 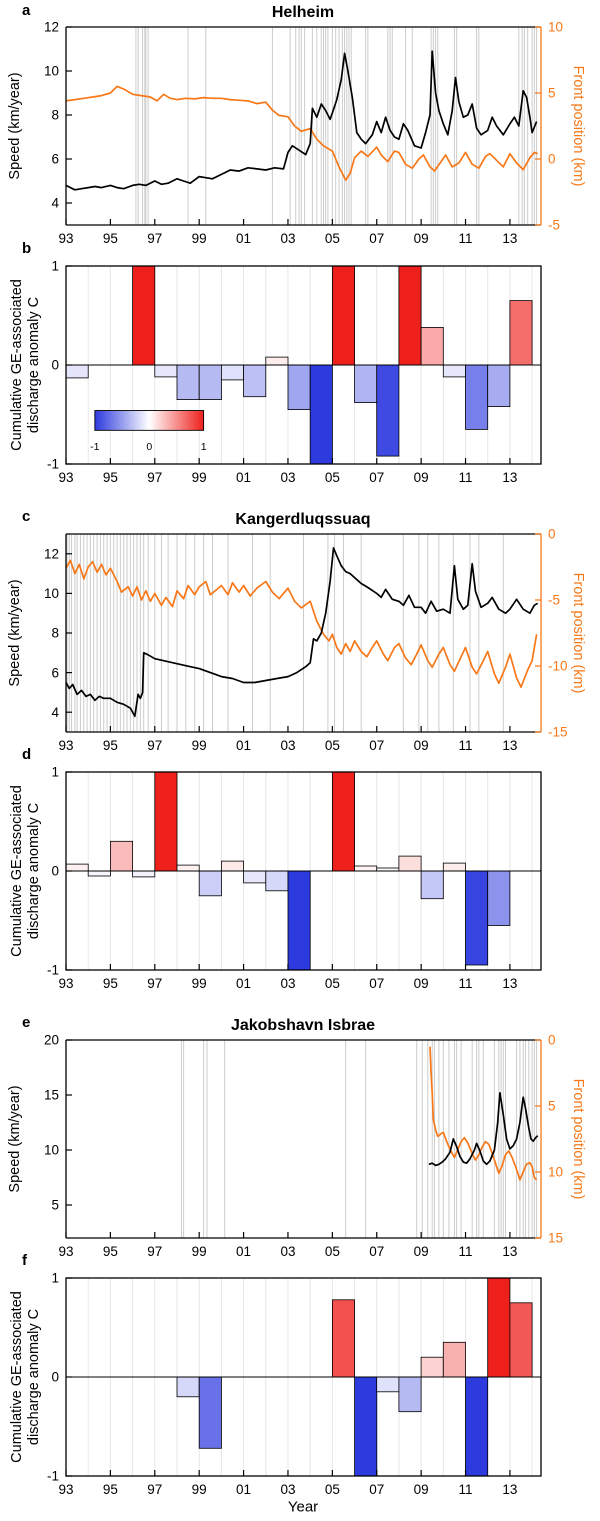 What do you see at coordinates (578, 633) in the screenshot?
I see `panel-c-ylabel-right: Front position (km)` at bounding box center [578, 633].